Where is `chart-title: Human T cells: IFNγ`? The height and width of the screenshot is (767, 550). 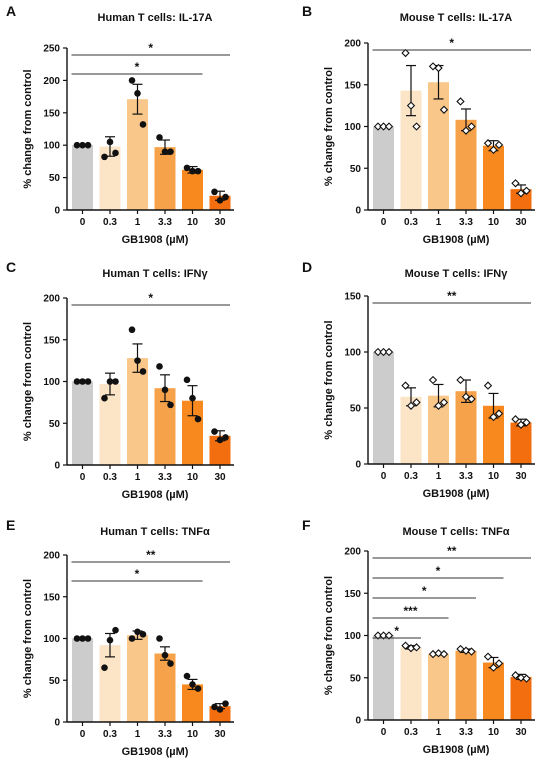 chart-title: Human T cells: IFNγ is located at coordinates (155, 274).